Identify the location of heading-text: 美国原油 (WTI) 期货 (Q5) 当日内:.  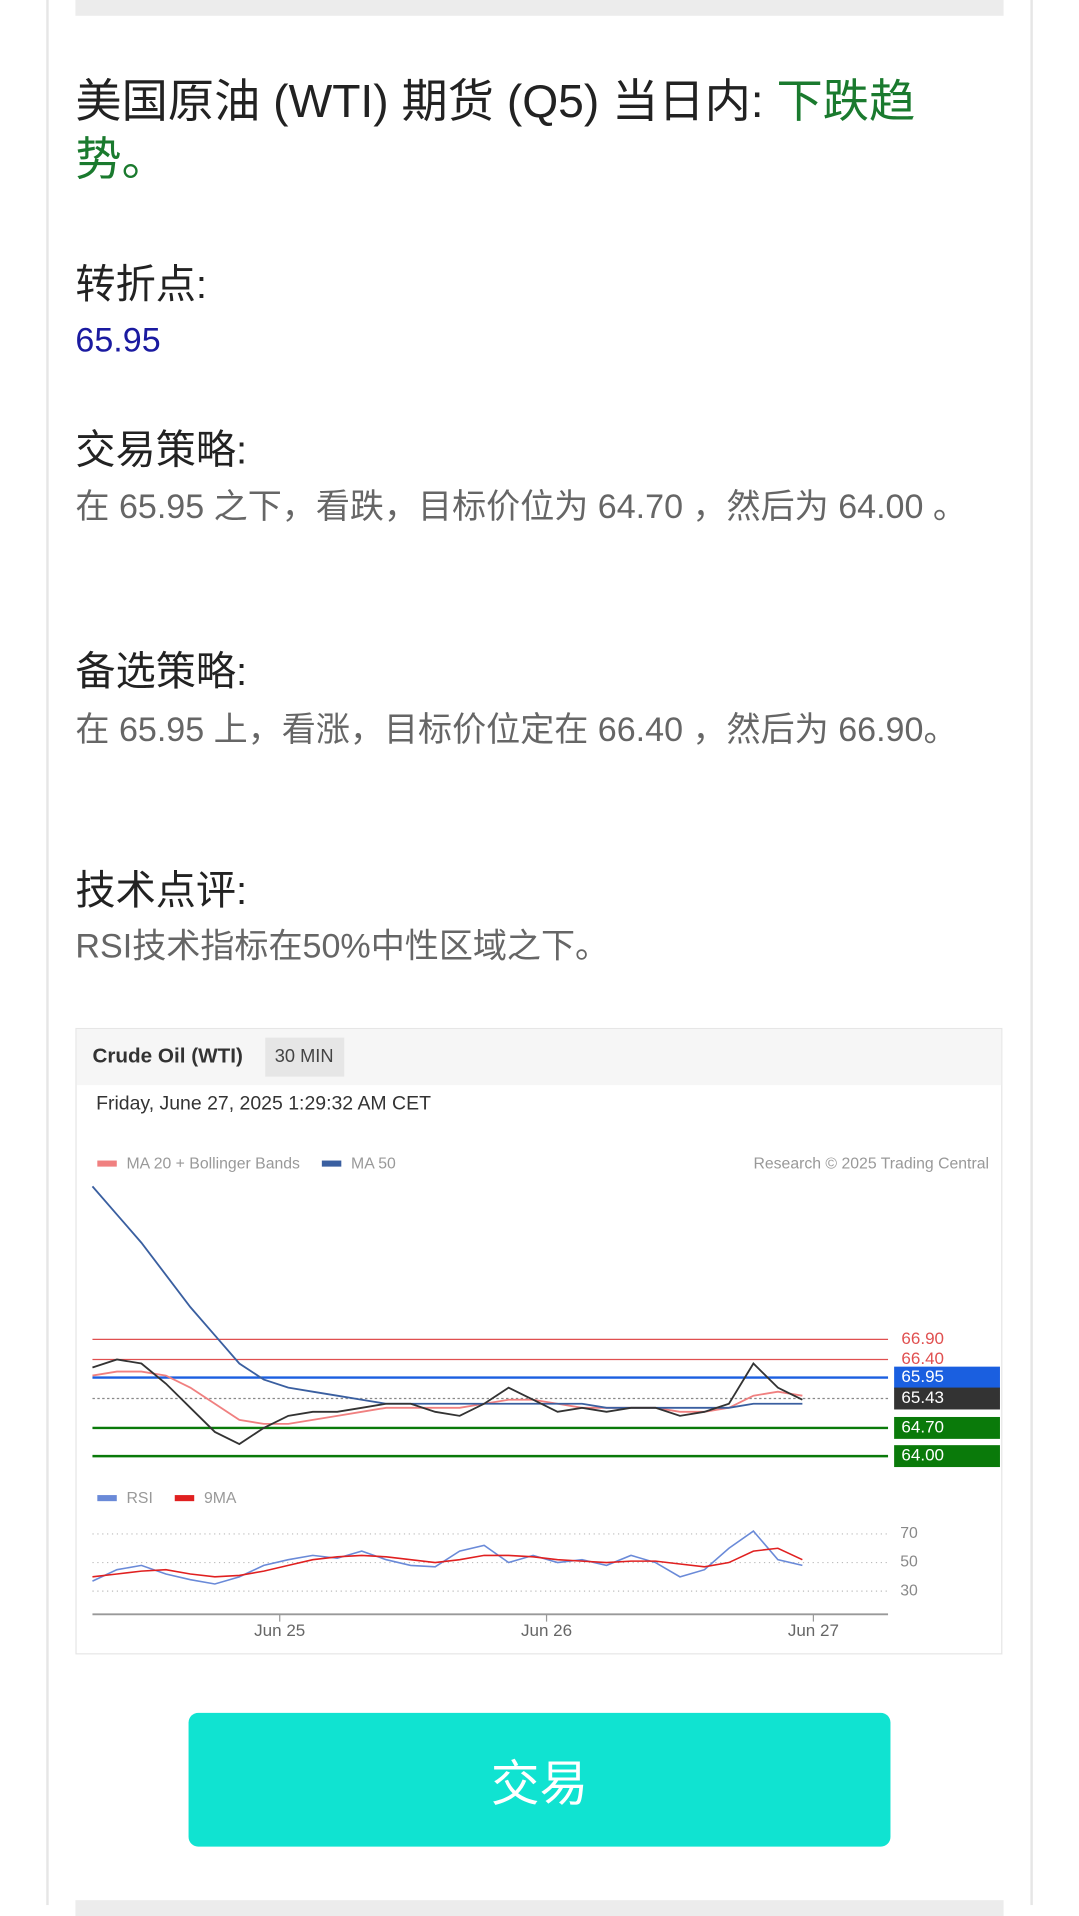
(426, 102).